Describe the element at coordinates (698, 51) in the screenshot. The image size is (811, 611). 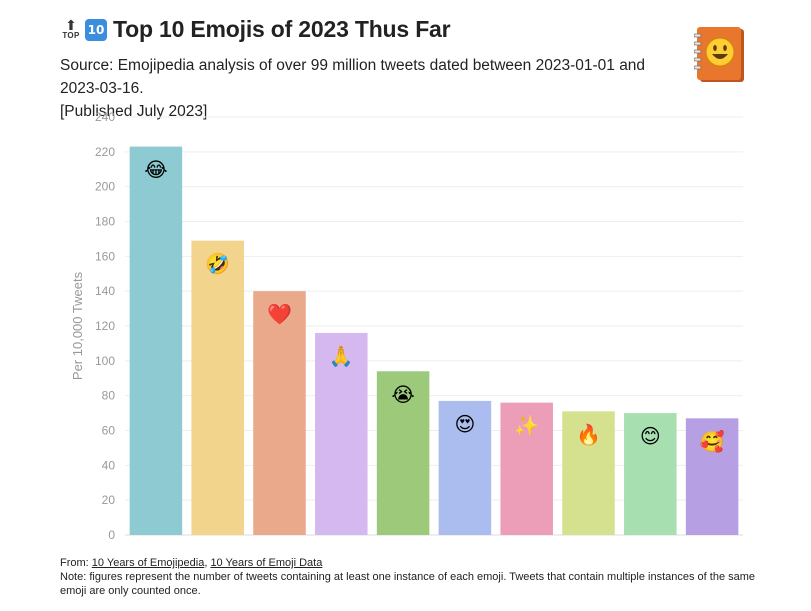
I see `book-rings` at that location.